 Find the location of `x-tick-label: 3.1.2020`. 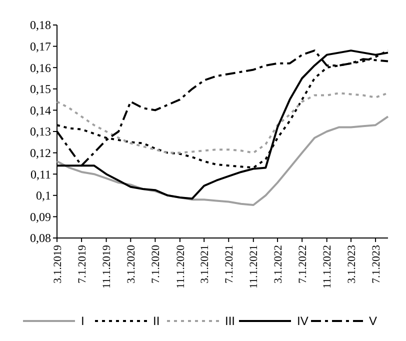

x-tick-label: 3.1.2020 is located at coordinates (131, 264).